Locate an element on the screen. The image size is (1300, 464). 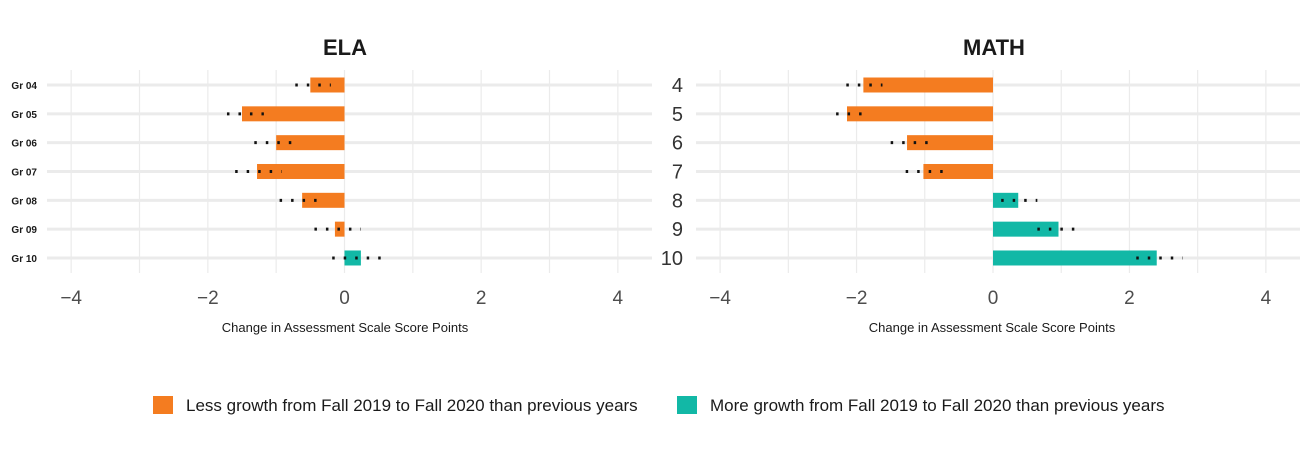
math-x-tick-labels: −4 −2 0 2 4 is located at coordinates (990, 298).